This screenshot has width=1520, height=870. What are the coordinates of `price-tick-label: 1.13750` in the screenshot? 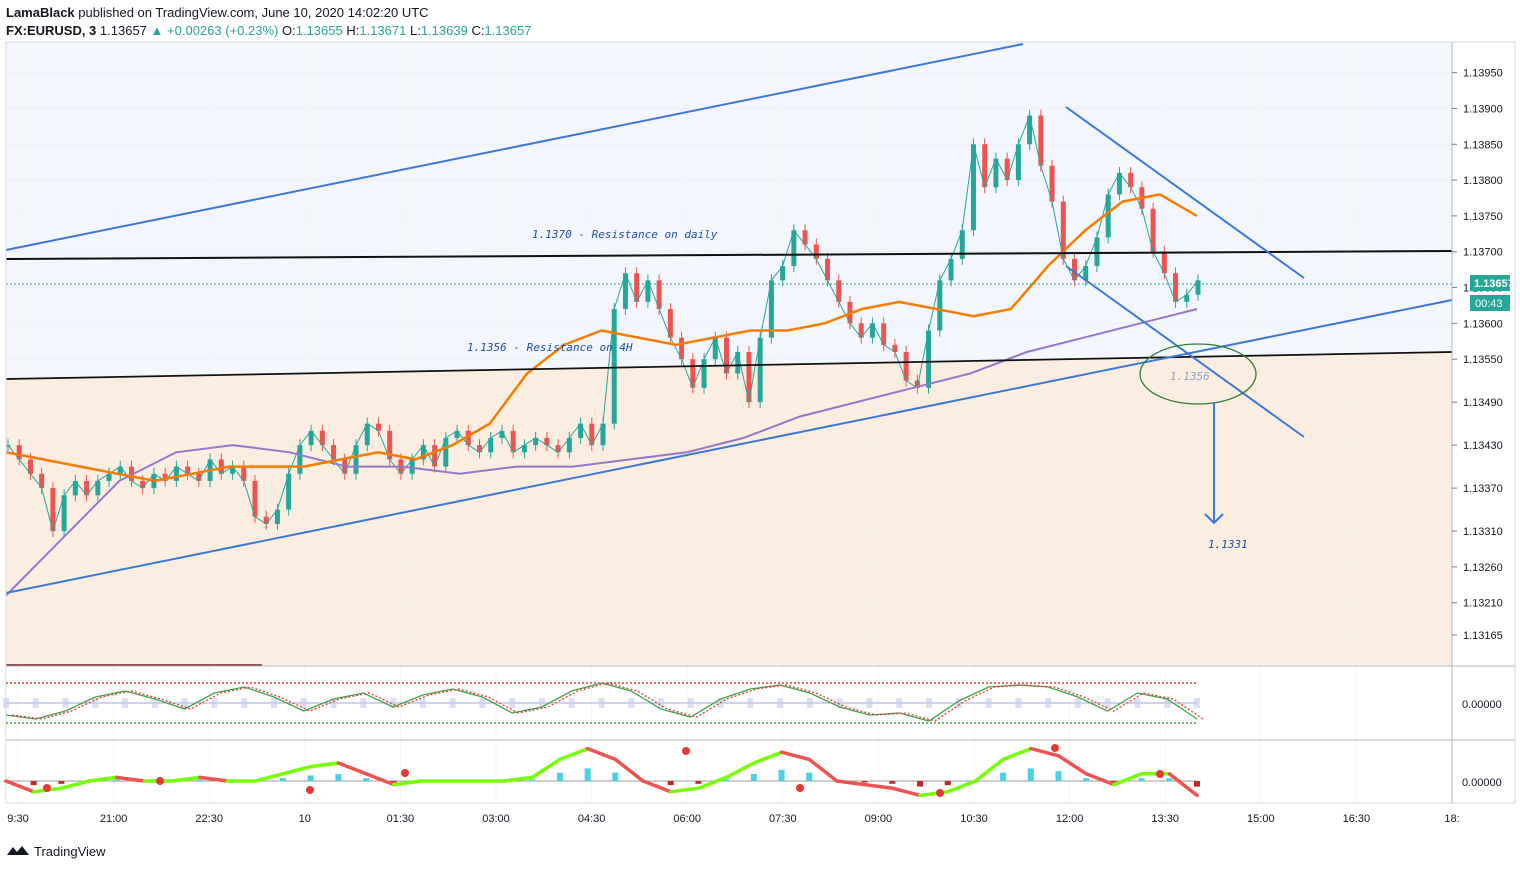 It's located at (1483, 217).